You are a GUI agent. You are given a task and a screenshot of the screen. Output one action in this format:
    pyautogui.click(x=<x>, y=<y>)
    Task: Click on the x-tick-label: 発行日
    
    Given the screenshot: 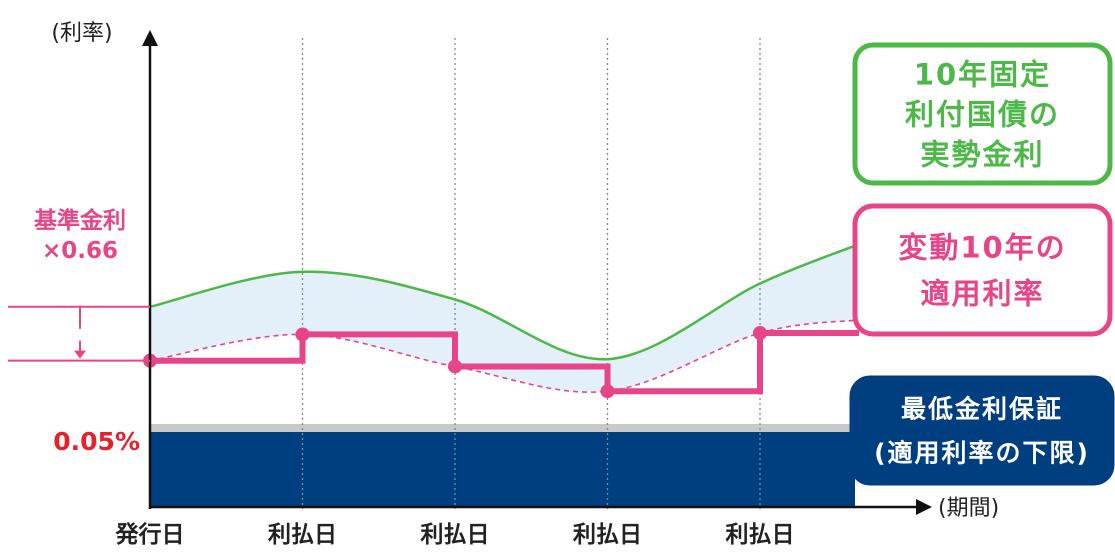 What is the action you would take?
    pyautogui.click(x=150, y=534)
    